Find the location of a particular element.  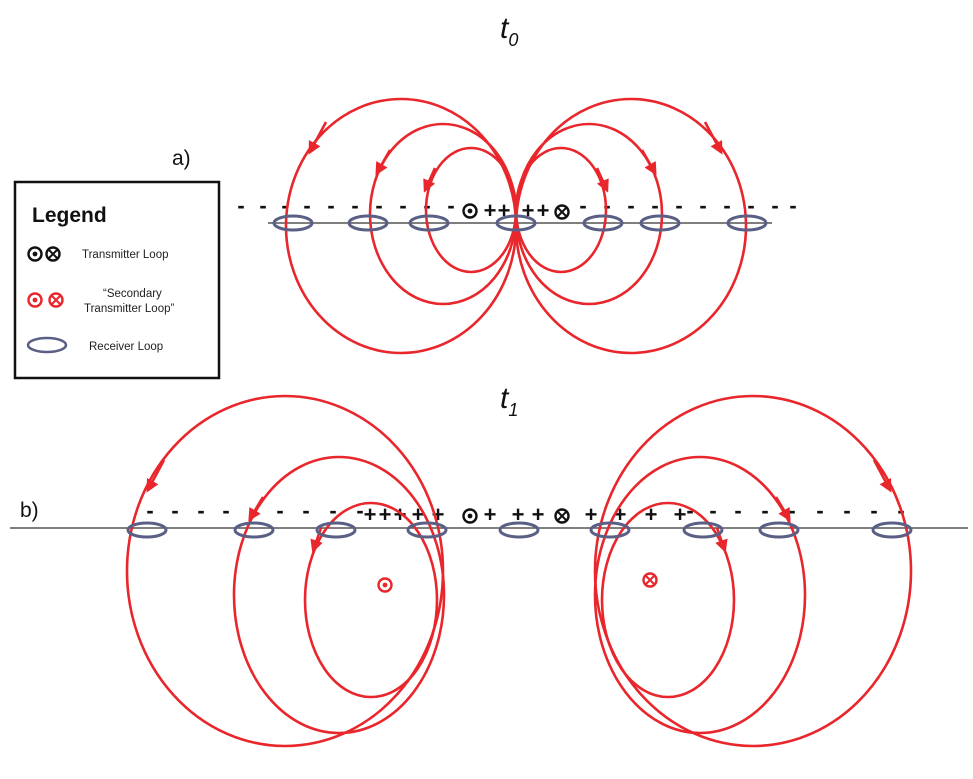

receiver-loops-b is located at coordinates (519, 530).